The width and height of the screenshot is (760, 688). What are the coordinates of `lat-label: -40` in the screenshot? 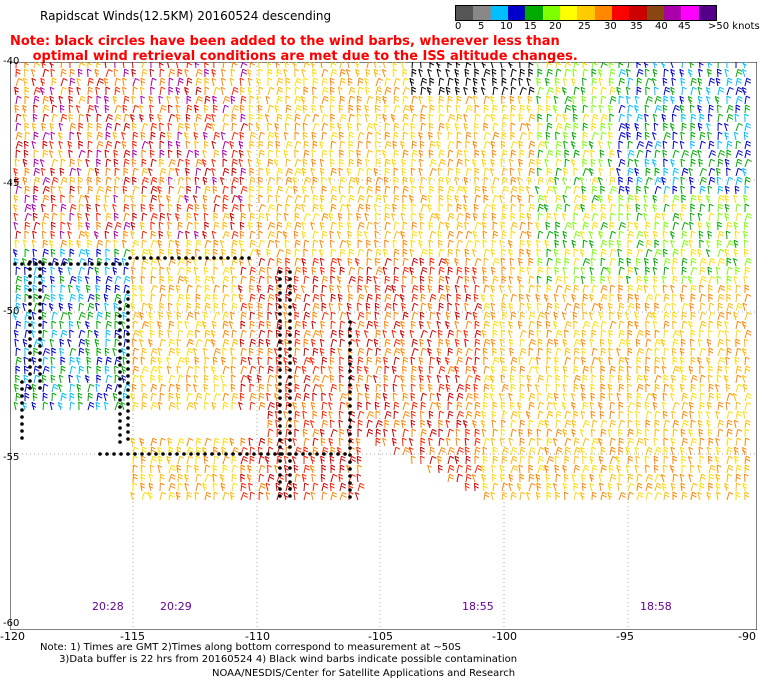 It's located at (11, 61).